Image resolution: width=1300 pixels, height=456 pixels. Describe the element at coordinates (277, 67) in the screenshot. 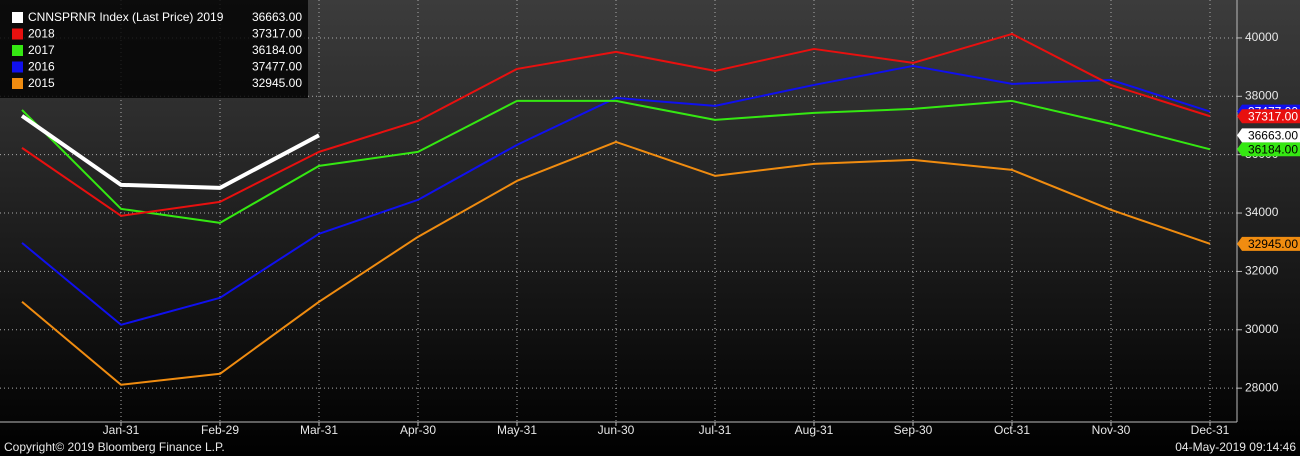

I see `legend-value: 37477.00` at that location.